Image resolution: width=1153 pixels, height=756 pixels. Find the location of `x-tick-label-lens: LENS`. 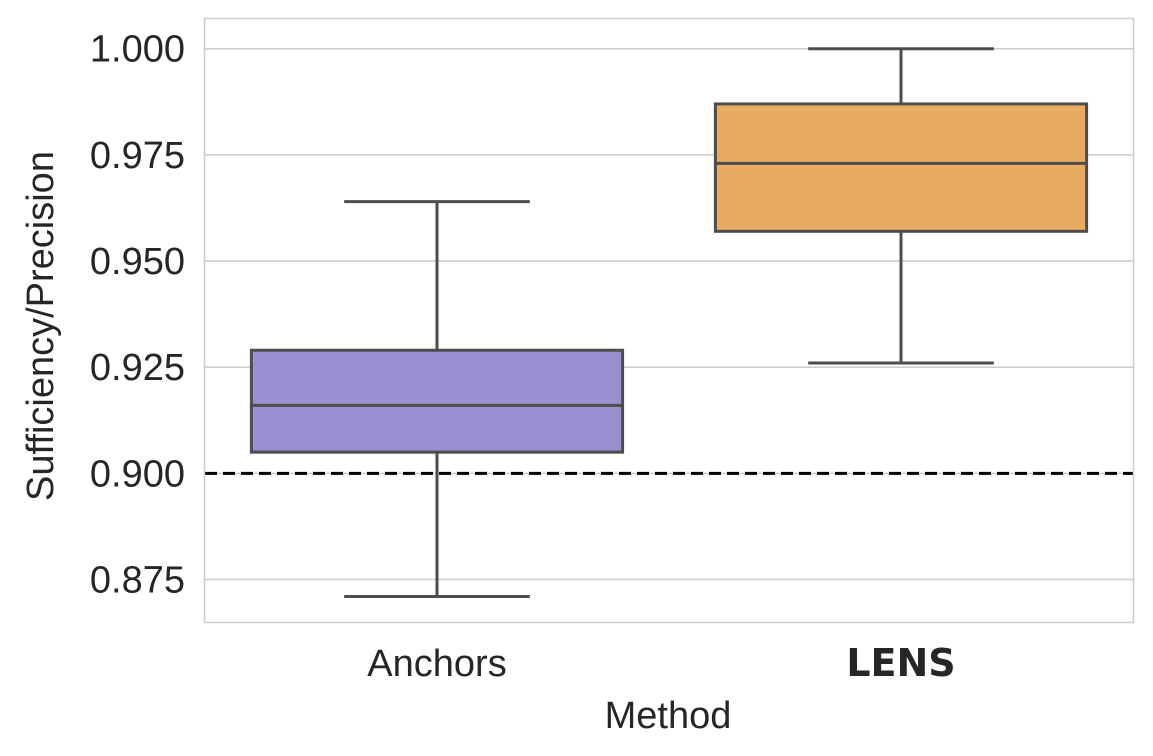

x-tick-label-lens: LENS is located at coordinates (900, 663).